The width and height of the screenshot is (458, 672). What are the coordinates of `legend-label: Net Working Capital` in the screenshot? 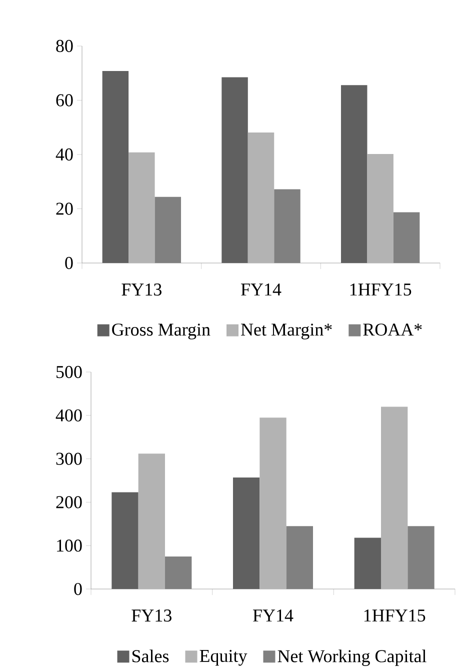 It's located at (352, 658).